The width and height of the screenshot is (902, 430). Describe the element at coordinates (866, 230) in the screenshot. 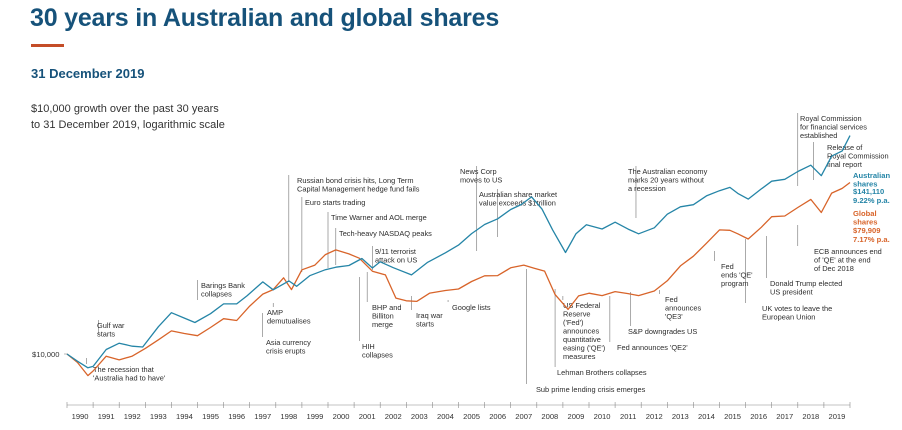

I see `global-end-value: $79,909` at that location.